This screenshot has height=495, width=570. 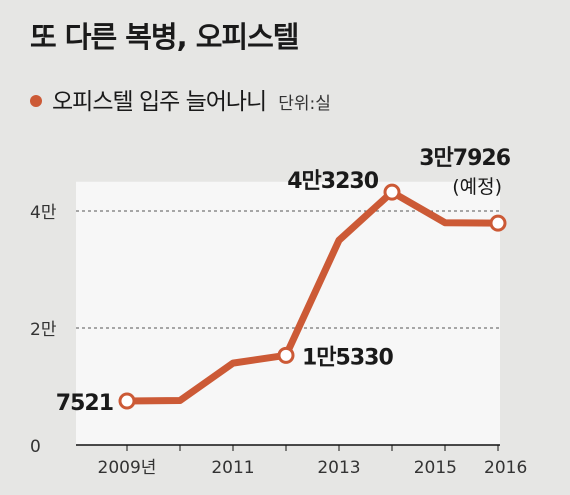 I want to click on unit-label: 단위:실, so click(x=304, y=104).